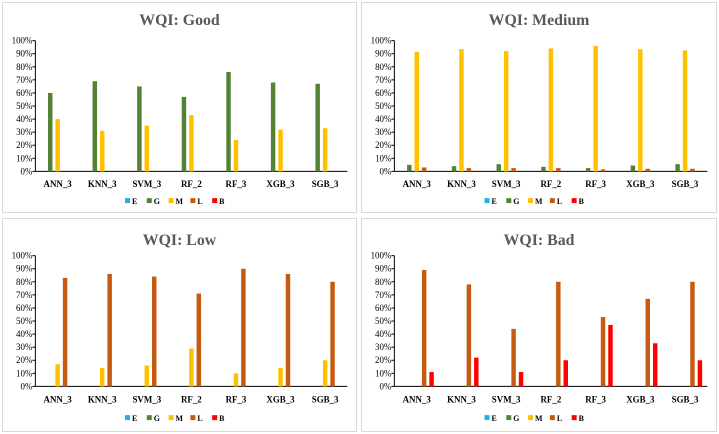 Image resolution: width=719 pixels, height=434 pixels. What do you see at coordinates (513, 357) in the screenshot?
I see `bar-svm-3-l` at bounding box center [513, 357].